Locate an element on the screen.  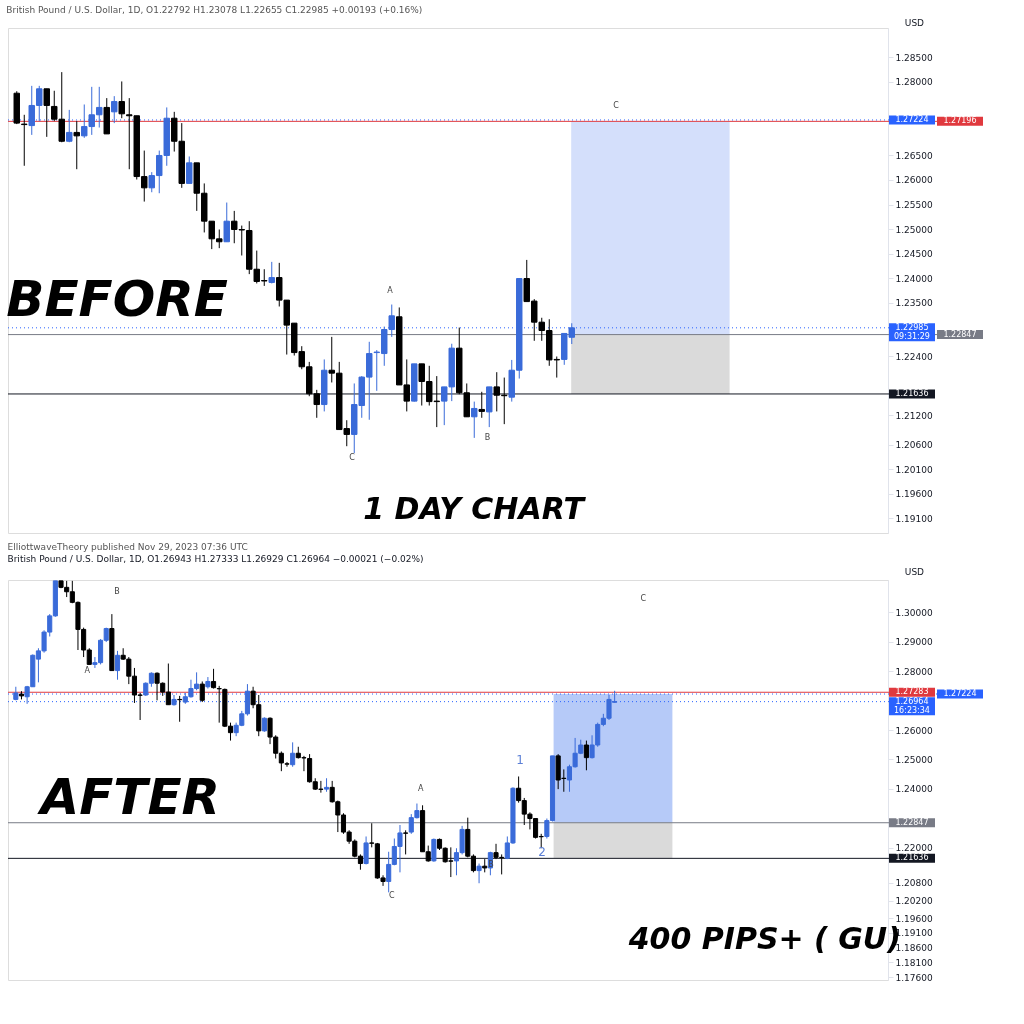
y-tick-label: 1.24500 is located at coordinates (914, 254).